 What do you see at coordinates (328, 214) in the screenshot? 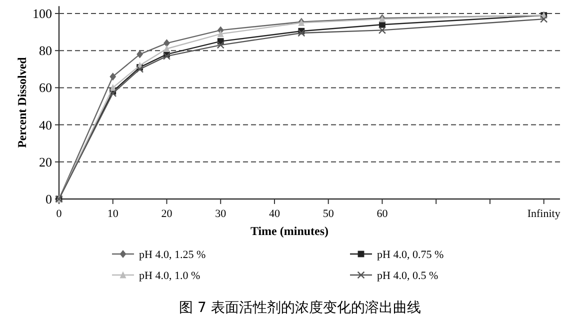
I see `x-tick-label: 50` at bounding box center [328, 214].